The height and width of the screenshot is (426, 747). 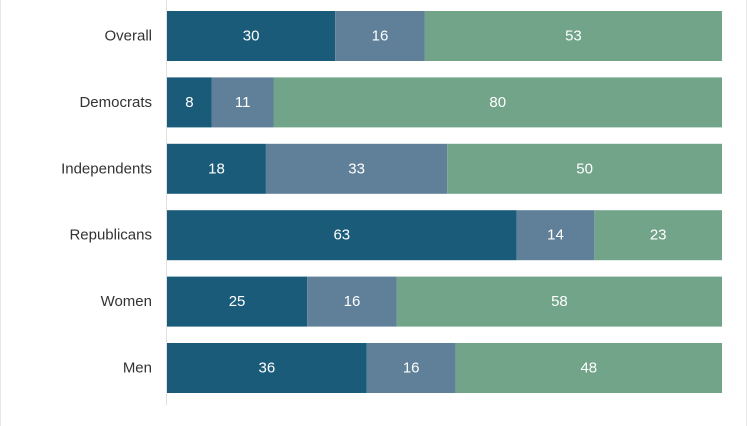 I want to click on category-label: Overall, so click(x=128, y=36).